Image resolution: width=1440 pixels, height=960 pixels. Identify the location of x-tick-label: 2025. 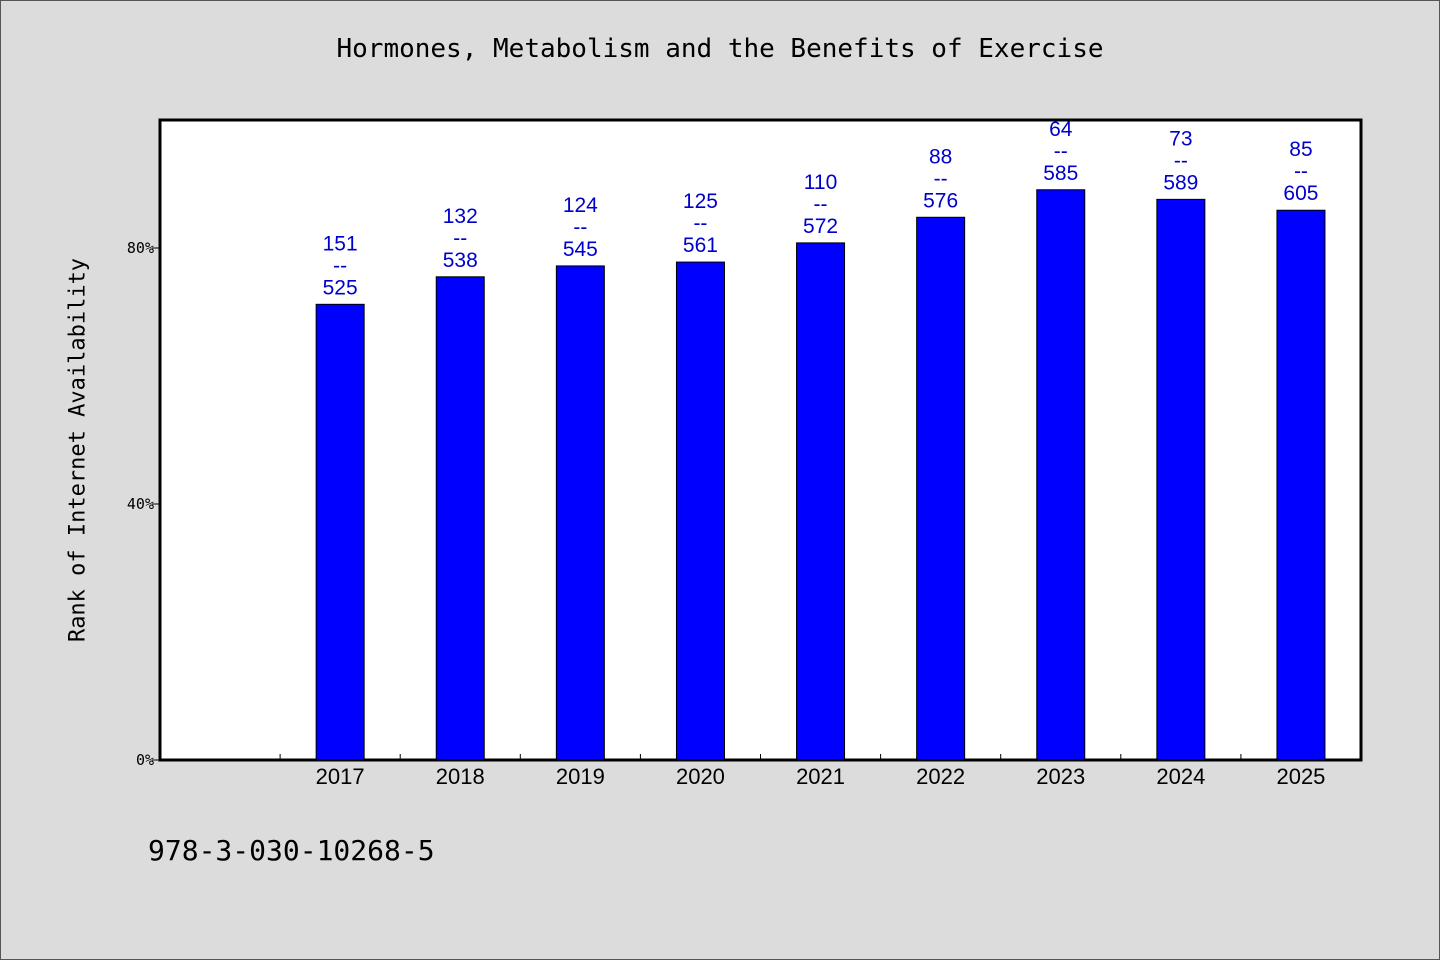
(1300, 776).